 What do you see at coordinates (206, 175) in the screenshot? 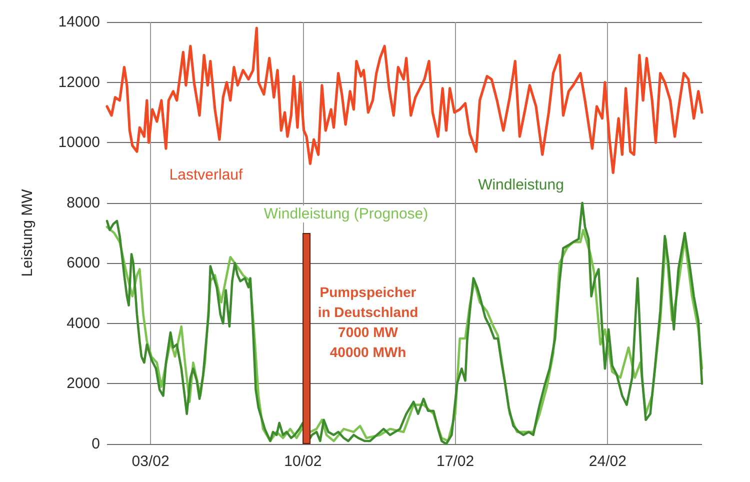
I see `series-label: Lastverlauf` at bounding box center [206, 175].